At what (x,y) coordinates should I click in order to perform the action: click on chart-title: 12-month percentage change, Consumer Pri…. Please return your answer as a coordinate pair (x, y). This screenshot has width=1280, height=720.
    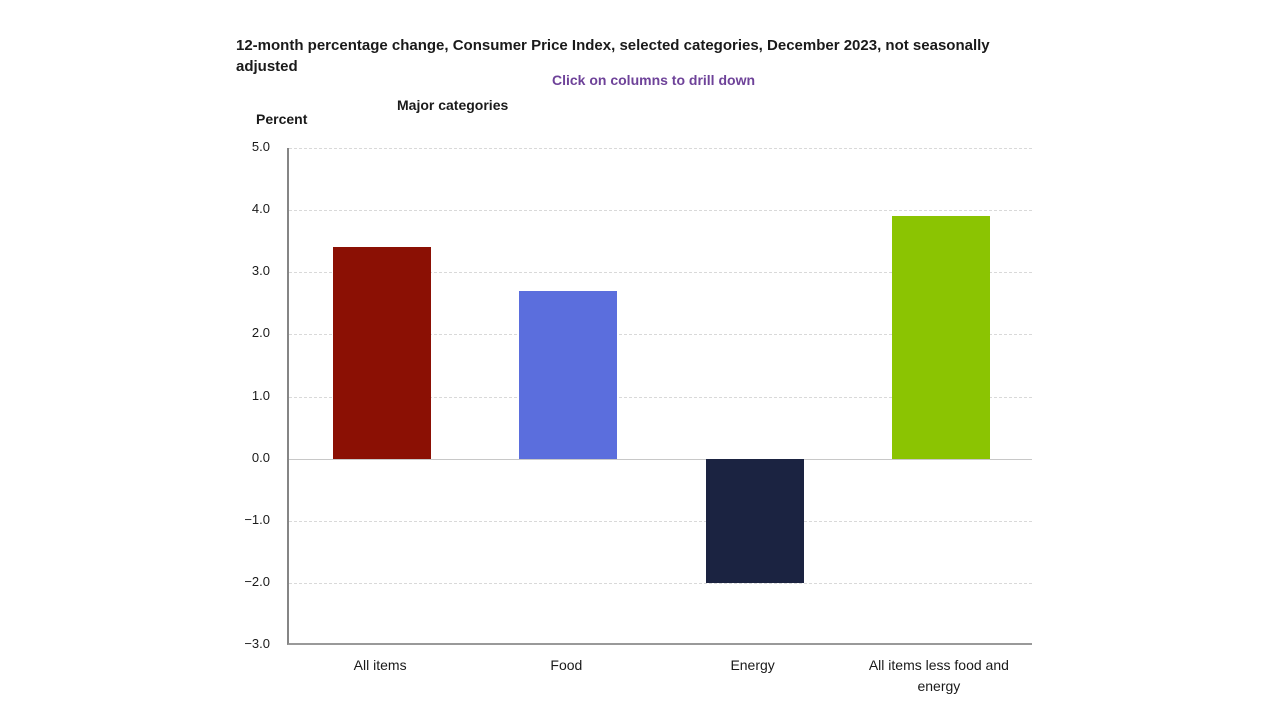
    Looking at the image, I should click on (613, 56).